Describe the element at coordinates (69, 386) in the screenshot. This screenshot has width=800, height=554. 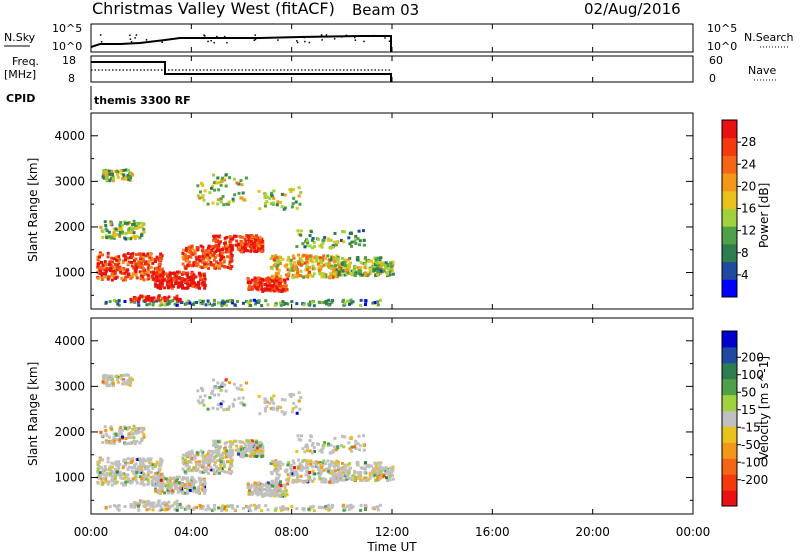
I see `y-tick-label: 3000` at that location.